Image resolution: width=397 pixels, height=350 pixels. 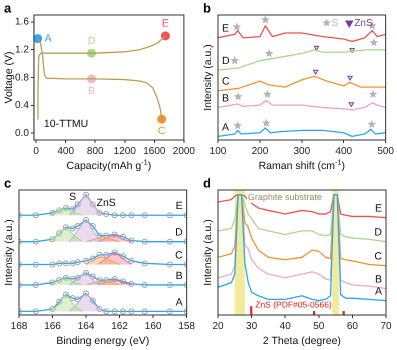 I want to click on x-tick-label: 166, so click(x=53, y=326).